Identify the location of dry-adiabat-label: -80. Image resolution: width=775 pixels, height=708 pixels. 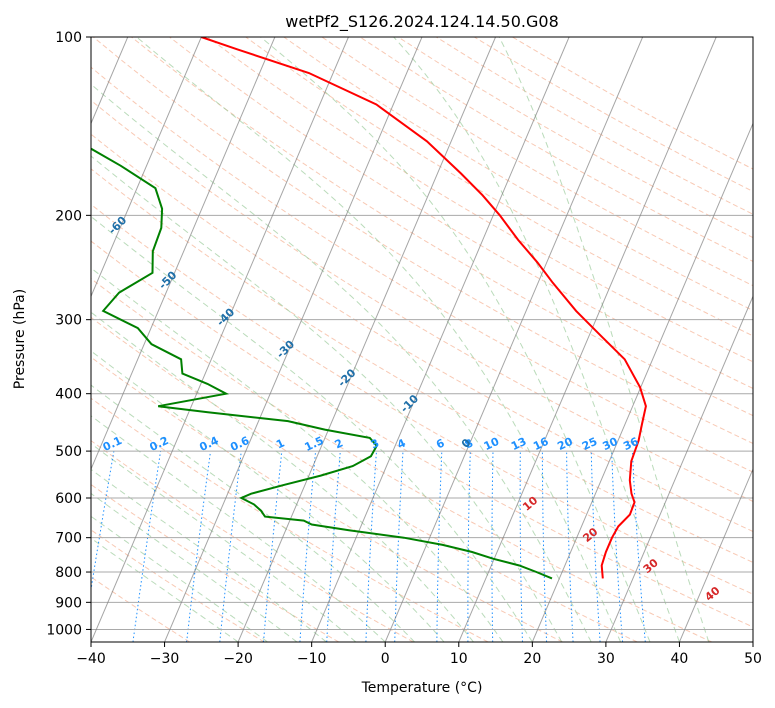
(9, 138).